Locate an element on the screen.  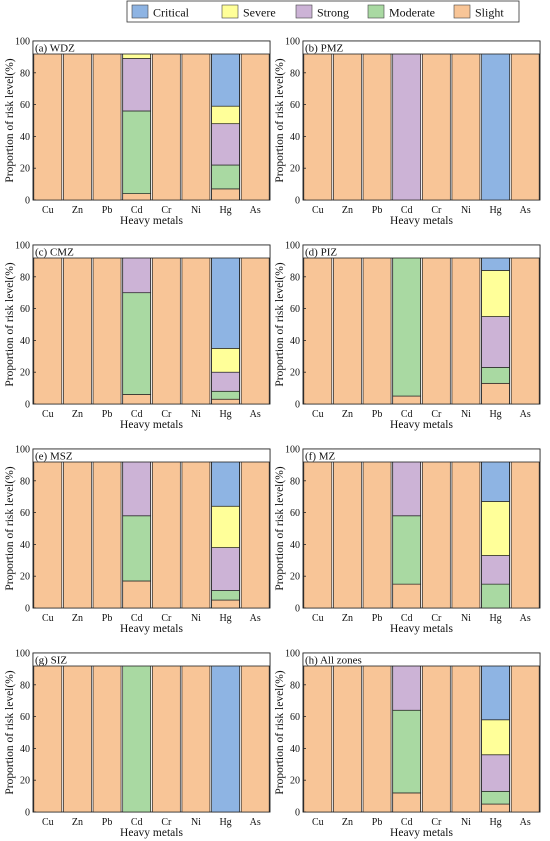
panel-title-text: (e) MSZ is located at coordinates (54, 457).